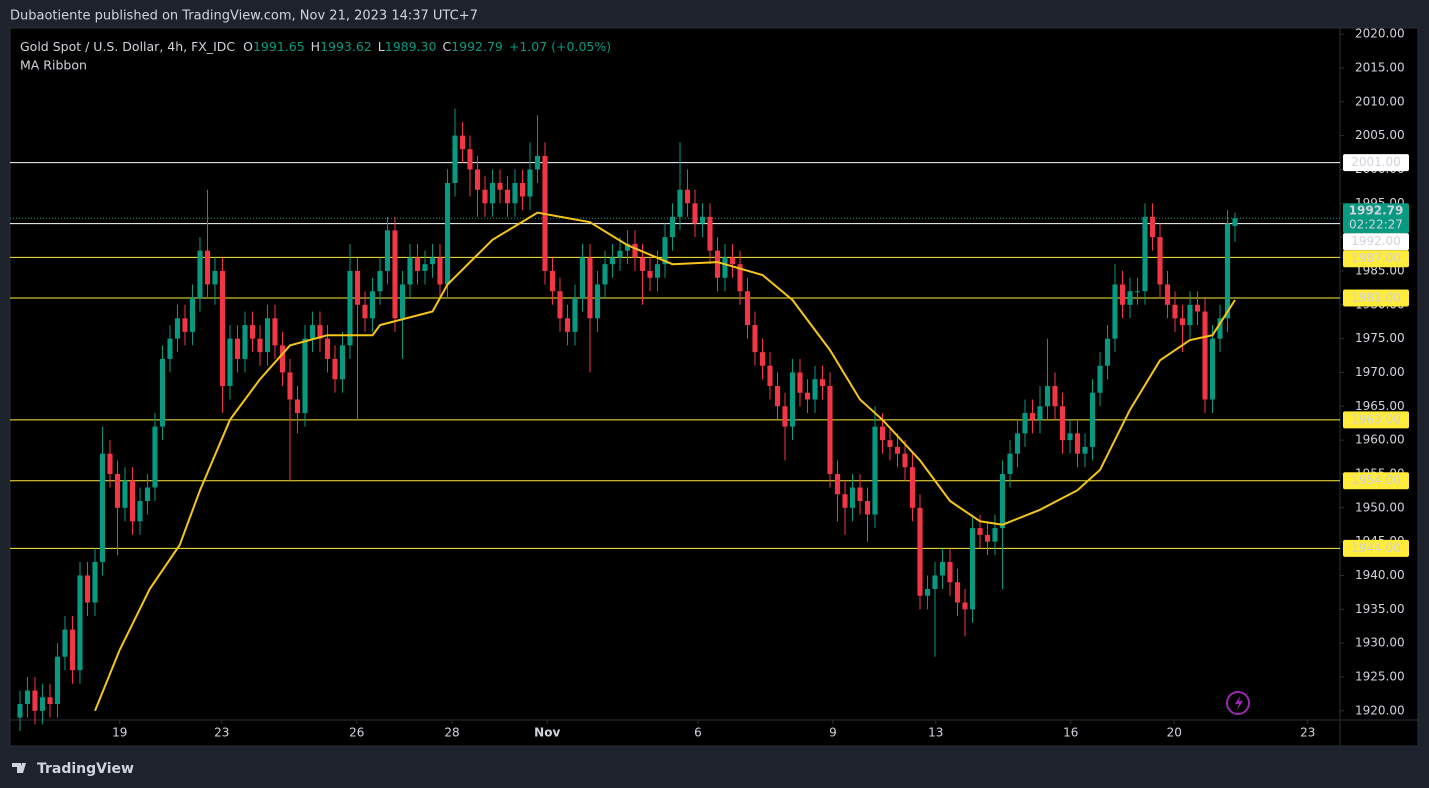  Describe the element at coordinates (833, 733) in the screenshot. I see `x-tick-label: 9` at that location.